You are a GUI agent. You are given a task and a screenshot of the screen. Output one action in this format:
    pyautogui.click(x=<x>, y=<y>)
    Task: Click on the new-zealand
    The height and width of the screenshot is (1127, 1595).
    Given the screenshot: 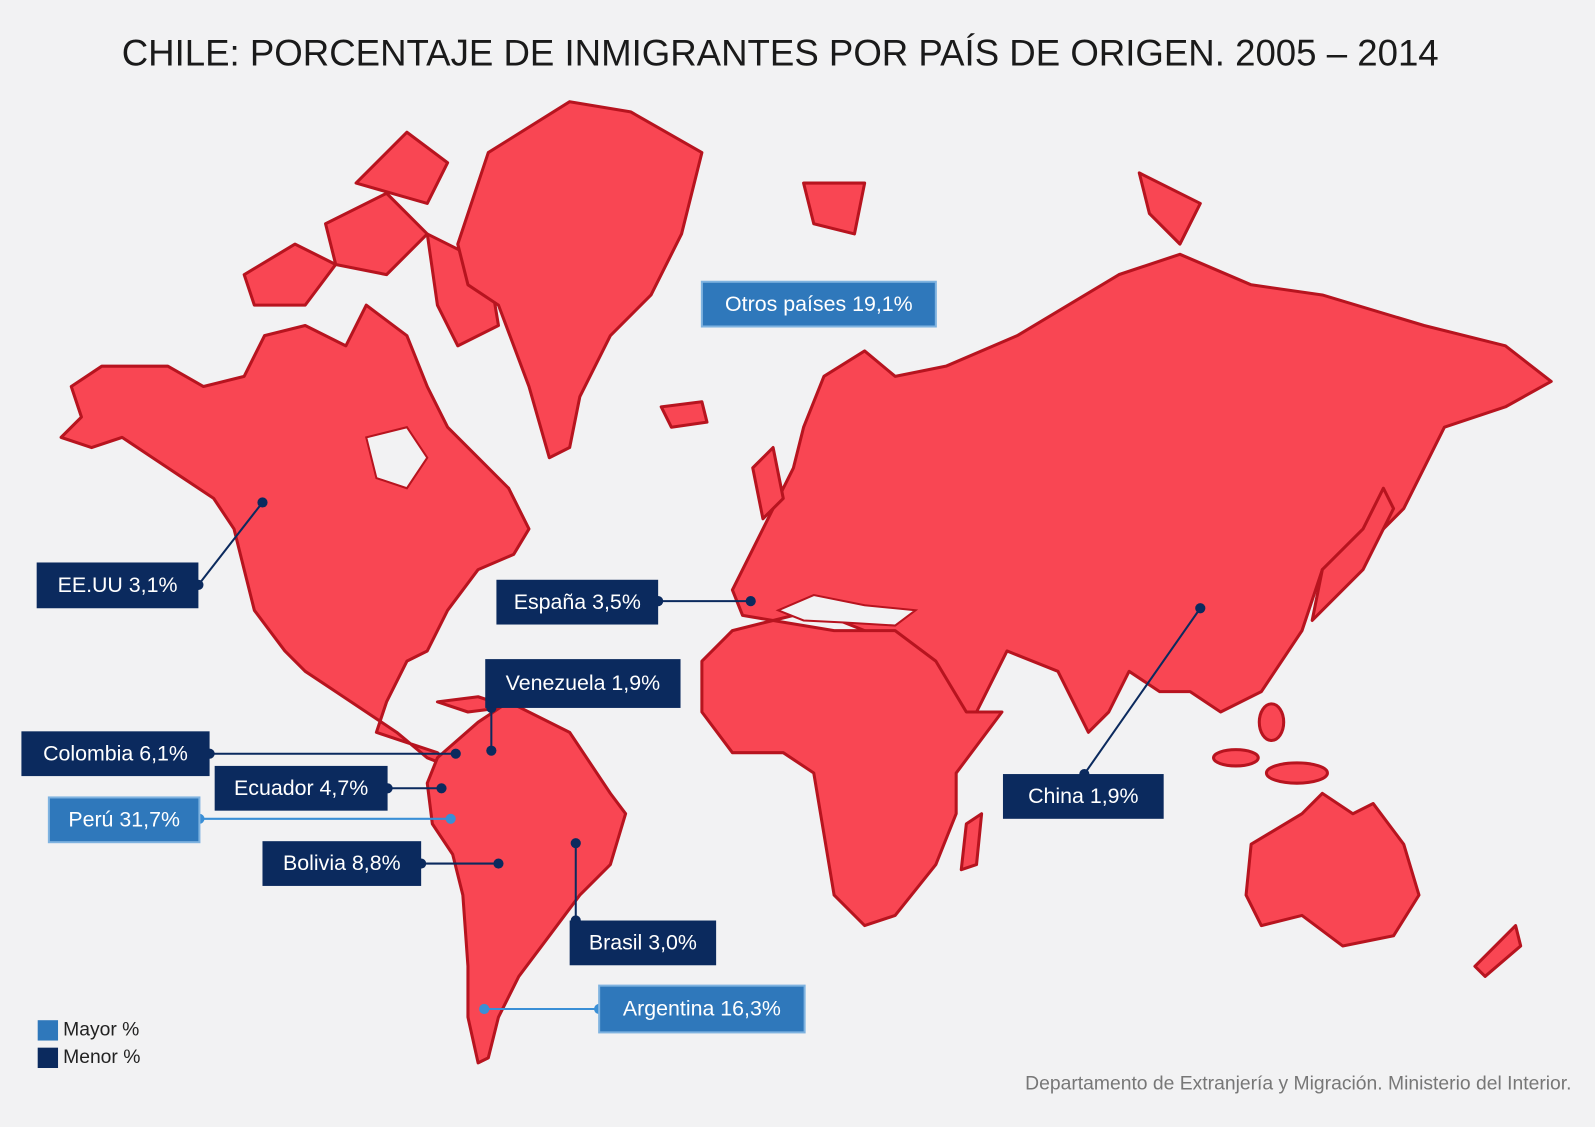 What is the action you would take?
    pyautogui.click(x=1498, y=951)
    